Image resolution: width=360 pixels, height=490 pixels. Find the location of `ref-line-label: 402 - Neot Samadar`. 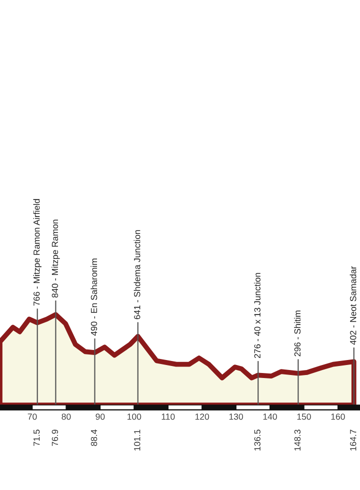

ref-line-label: 402 - Neot Samadar is located at coordinates (353, 305).